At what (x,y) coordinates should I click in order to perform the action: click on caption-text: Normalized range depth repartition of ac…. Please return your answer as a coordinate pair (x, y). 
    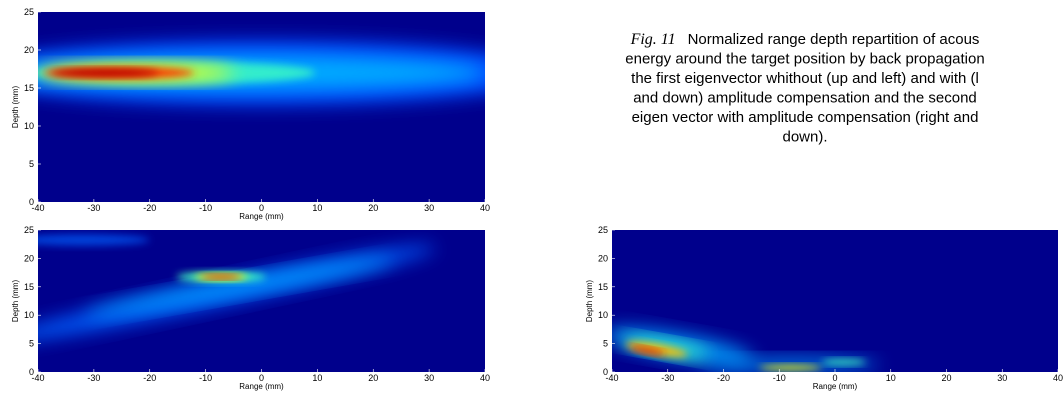
    Looking at the image, I should click on (834, 39).